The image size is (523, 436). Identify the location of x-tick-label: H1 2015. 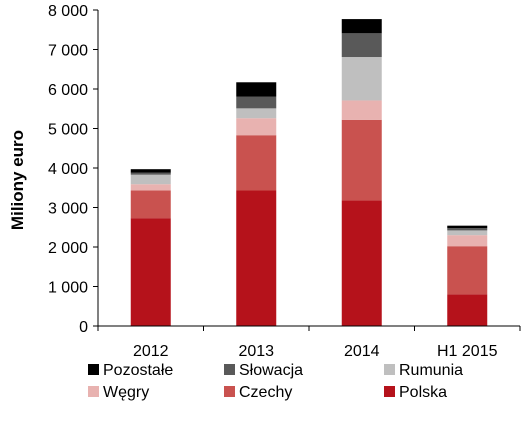
(467, 351).